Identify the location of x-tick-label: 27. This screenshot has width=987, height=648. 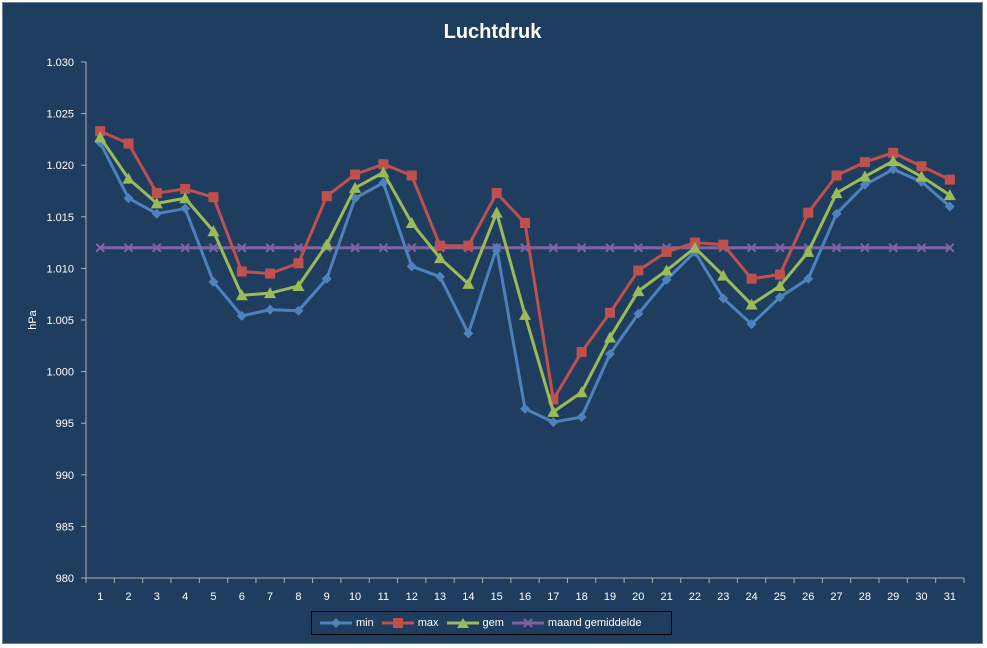
(836, 597).